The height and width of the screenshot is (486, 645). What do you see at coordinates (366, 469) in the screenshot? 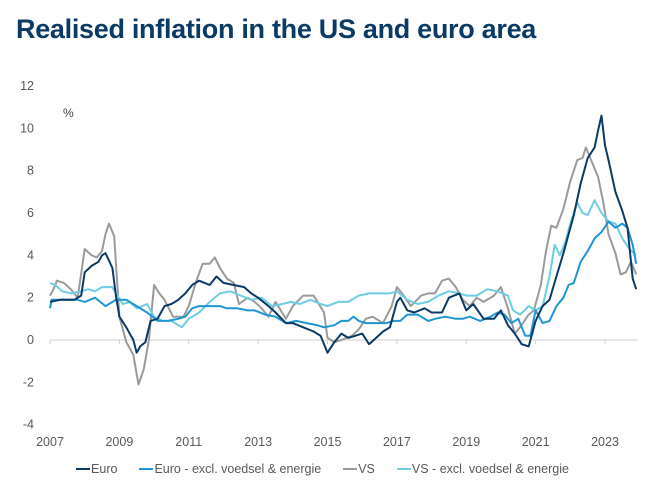
I see `legend-label: VS` at bounding box center [366, 469].